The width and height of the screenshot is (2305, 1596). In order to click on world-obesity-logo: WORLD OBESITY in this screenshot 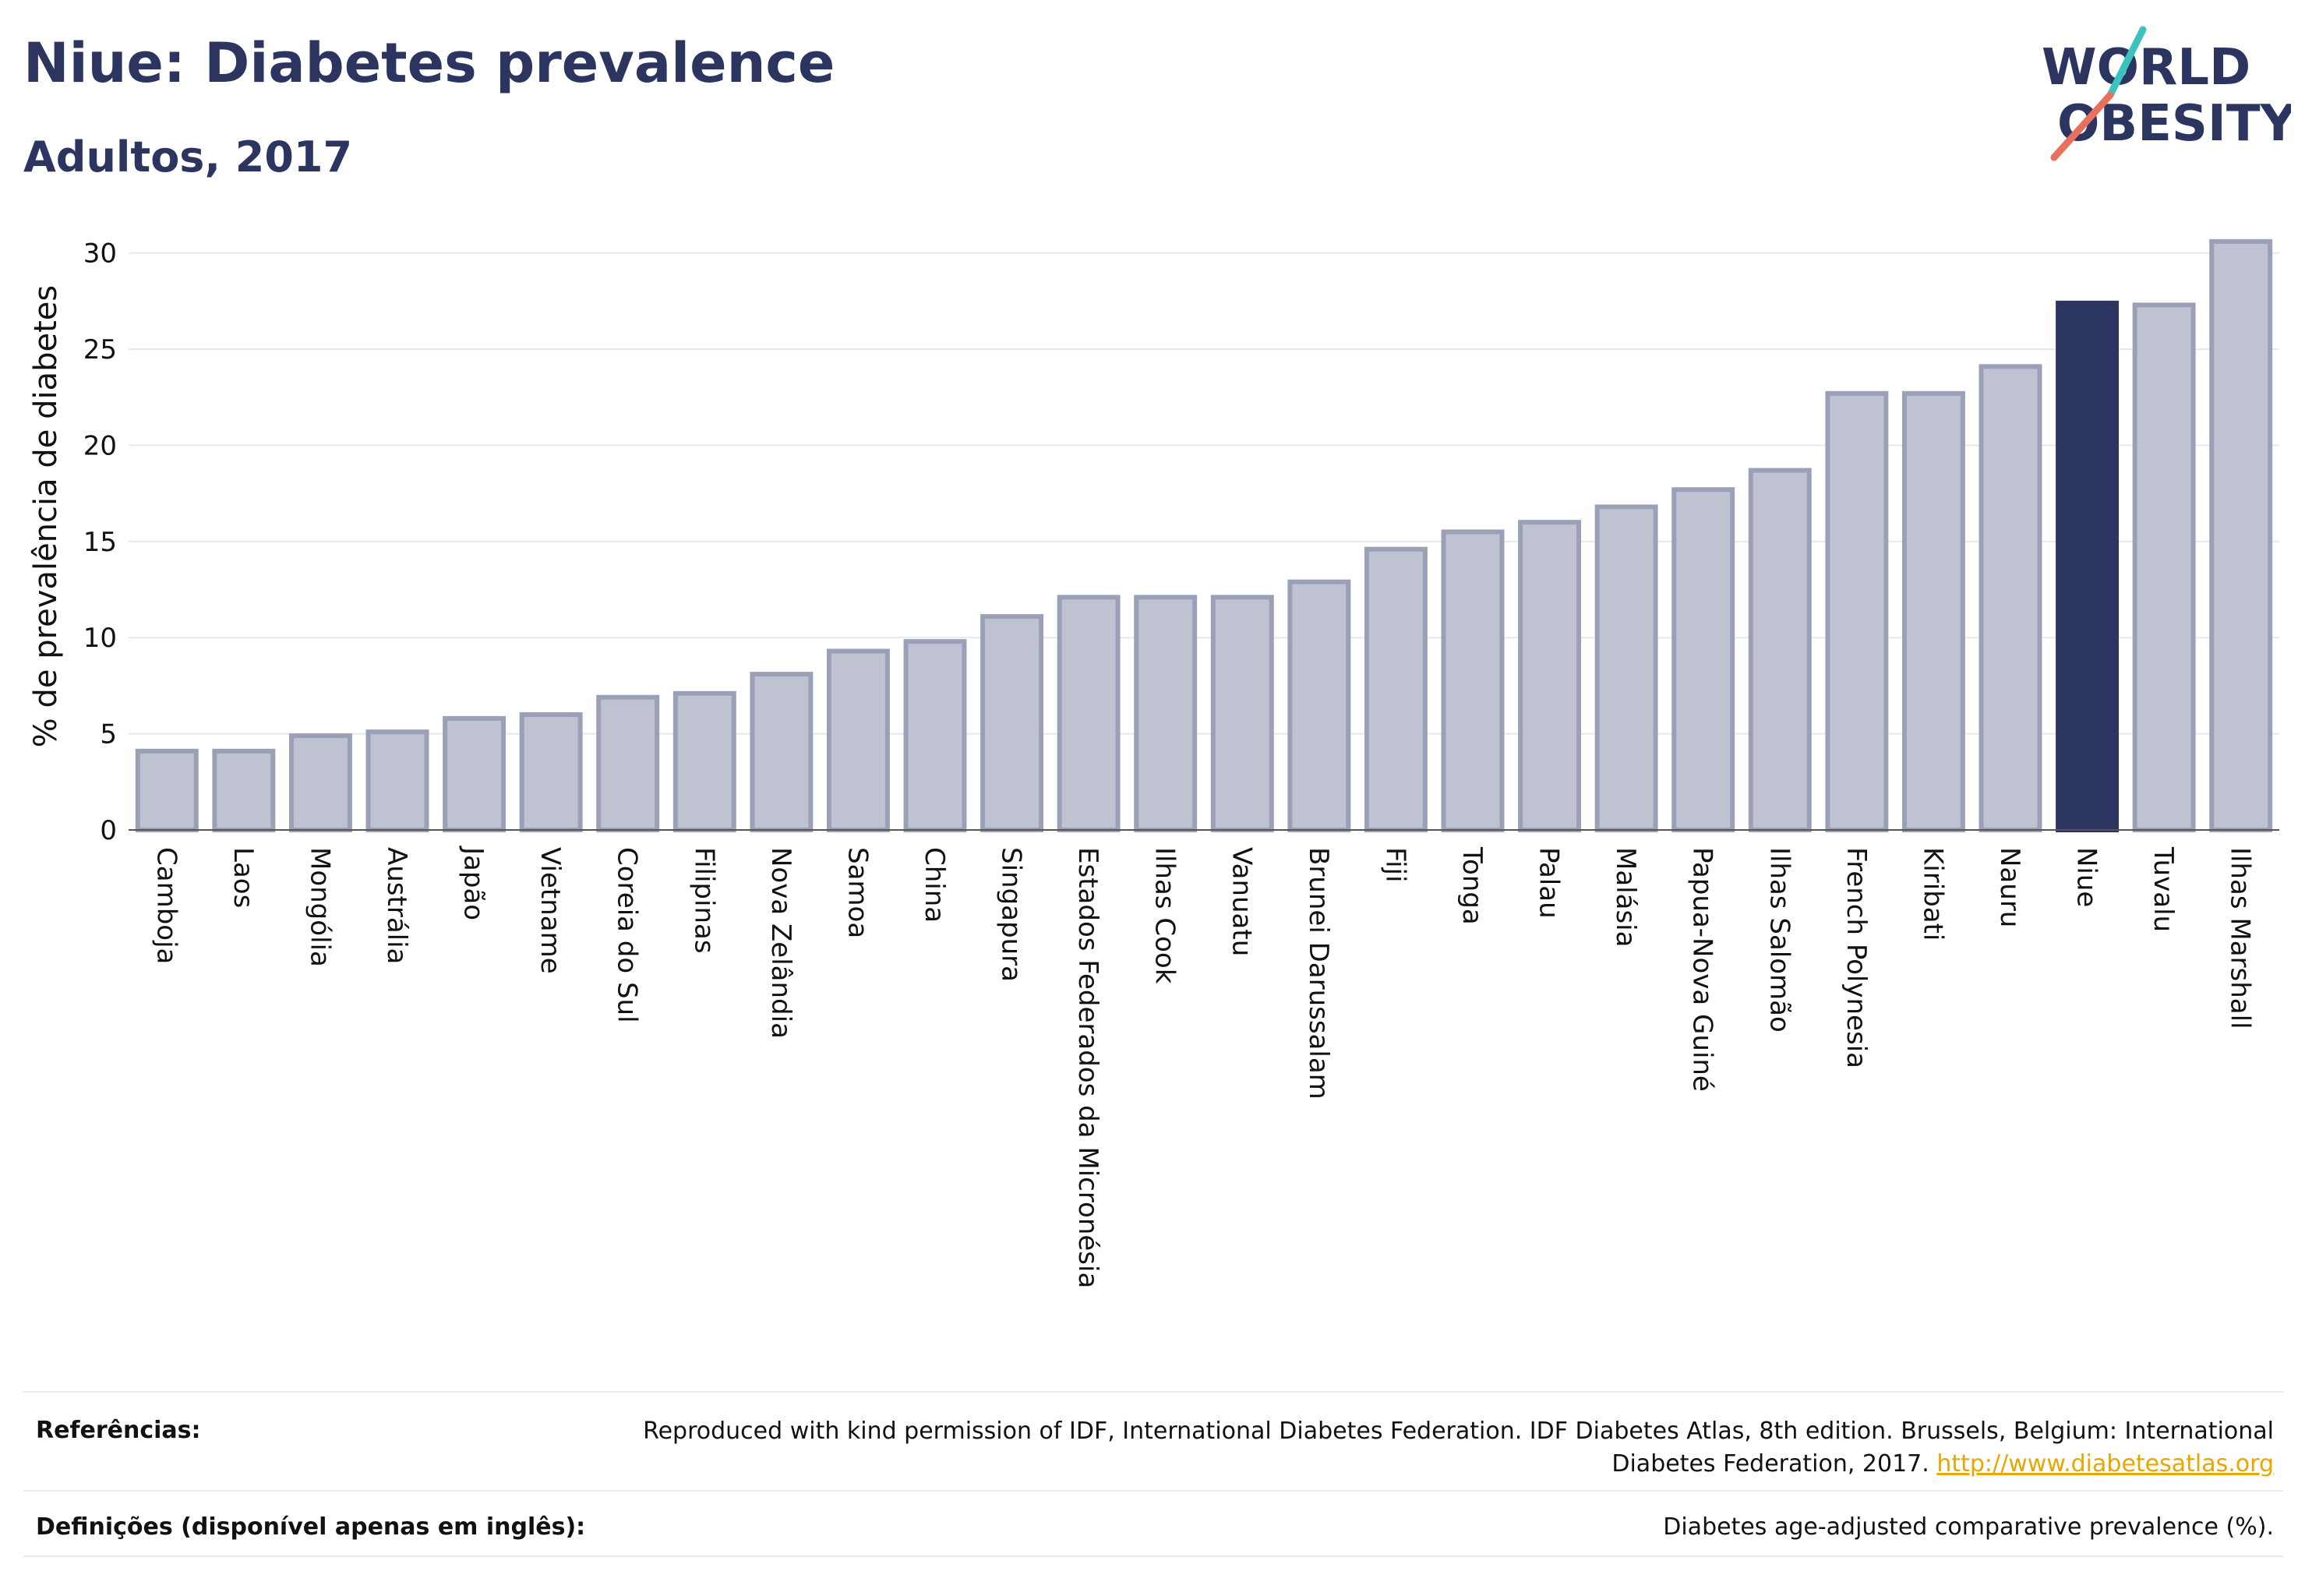, I will do `click(2166, 93)`.